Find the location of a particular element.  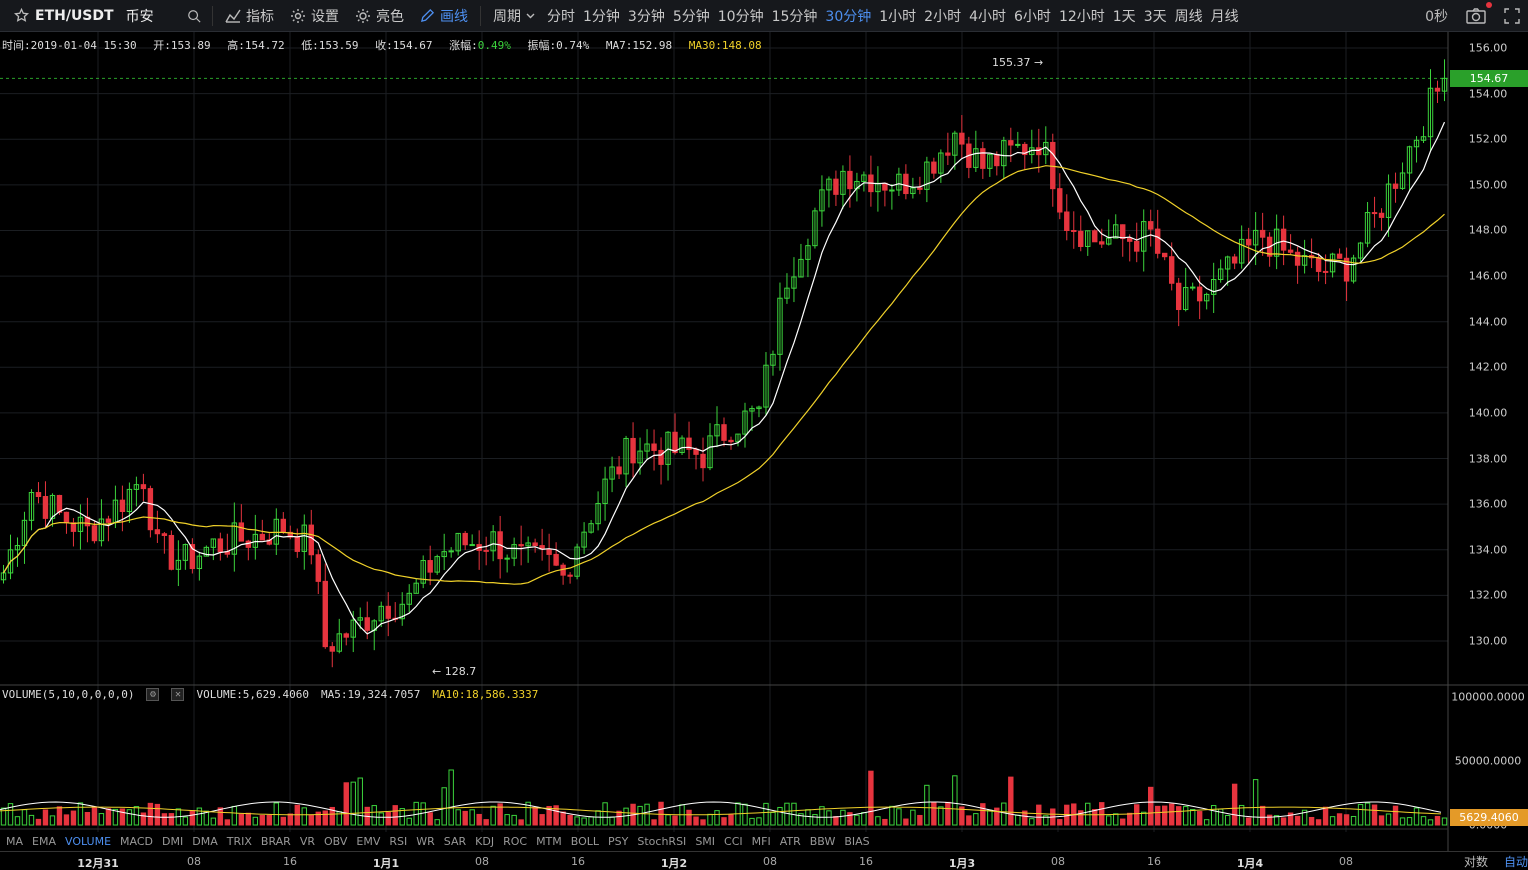

period-tab: 12小时 is located at coordinates (1081, 16).